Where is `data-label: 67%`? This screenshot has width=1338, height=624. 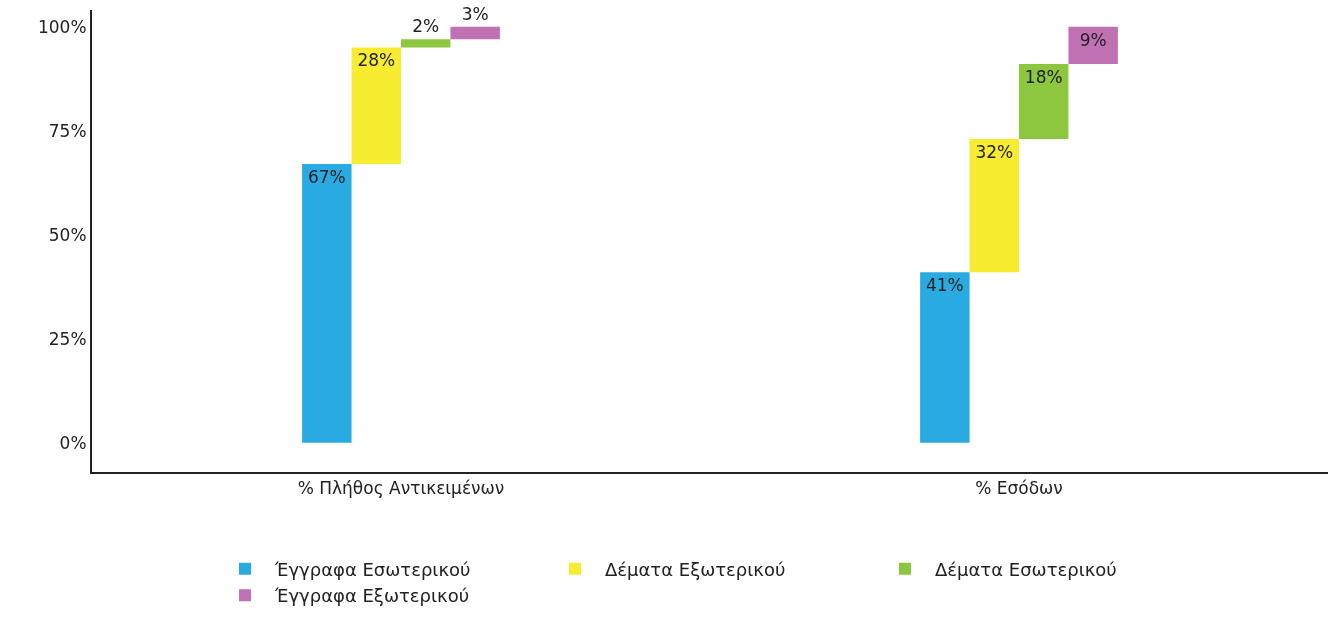 data-label: 67% is located at coordinates (326, 177).